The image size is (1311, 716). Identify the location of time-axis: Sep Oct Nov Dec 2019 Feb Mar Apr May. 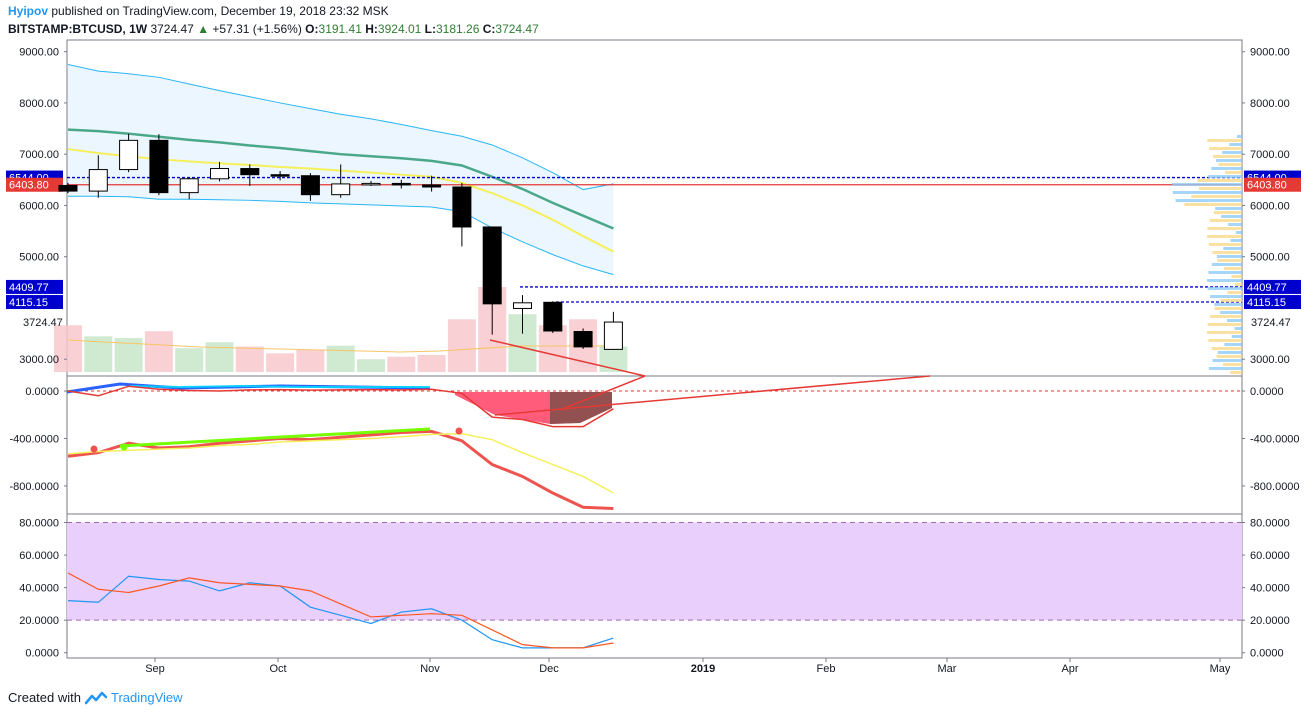
(688, 666).